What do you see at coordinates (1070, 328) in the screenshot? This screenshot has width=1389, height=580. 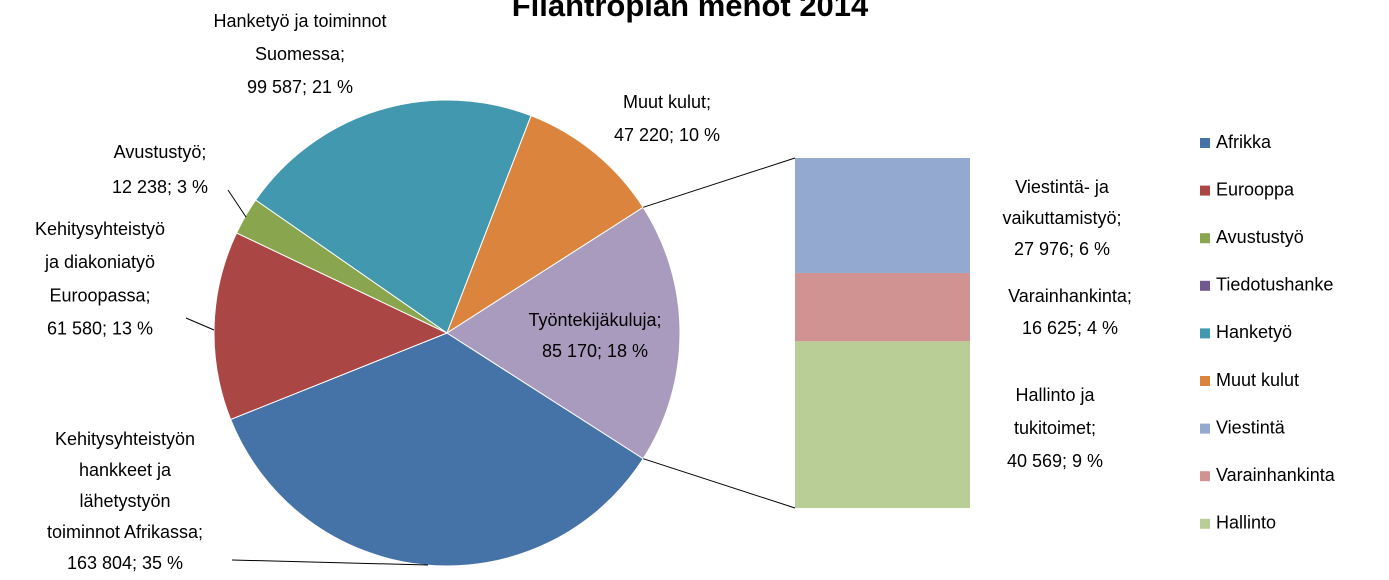 I see `data-label: 16 625; 4 %` at bounding box center [1070, 328].